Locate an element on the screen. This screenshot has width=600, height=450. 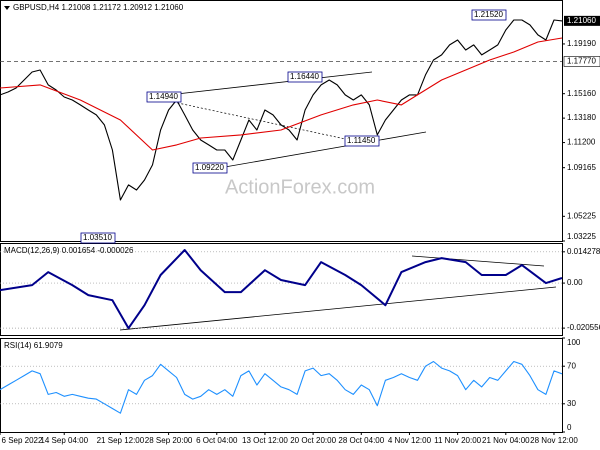
annotation: 1.21520 is located at coordinates (488, 14).